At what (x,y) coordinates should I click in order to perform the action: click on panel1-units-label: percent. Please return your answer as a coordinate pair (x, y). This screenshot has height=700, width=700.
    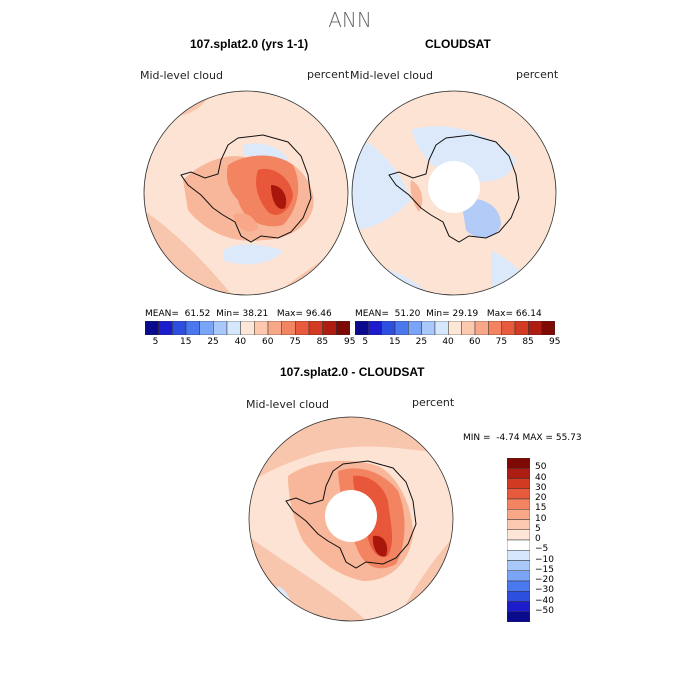
    Looking at the image, I should click on (328, 74).